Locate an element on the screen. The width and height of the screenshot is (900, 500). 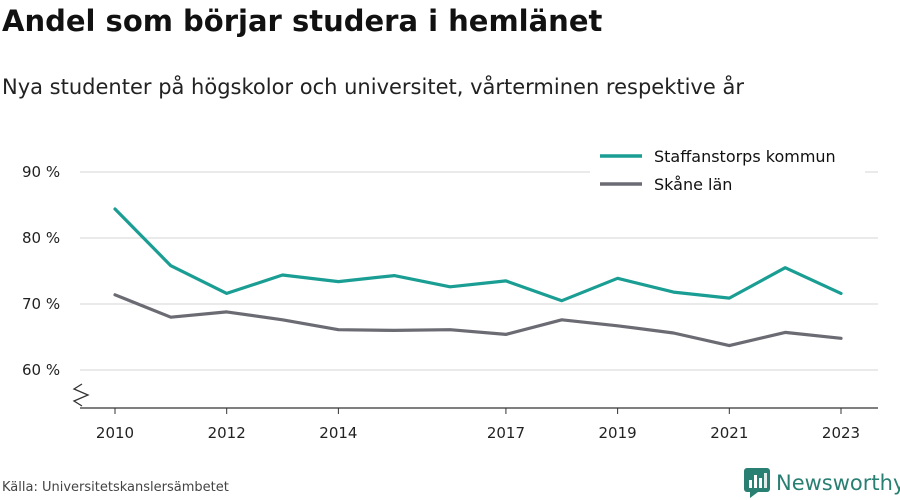
legend: Staffanstorps kommun Skåne län is located at coordinates (727, 171).